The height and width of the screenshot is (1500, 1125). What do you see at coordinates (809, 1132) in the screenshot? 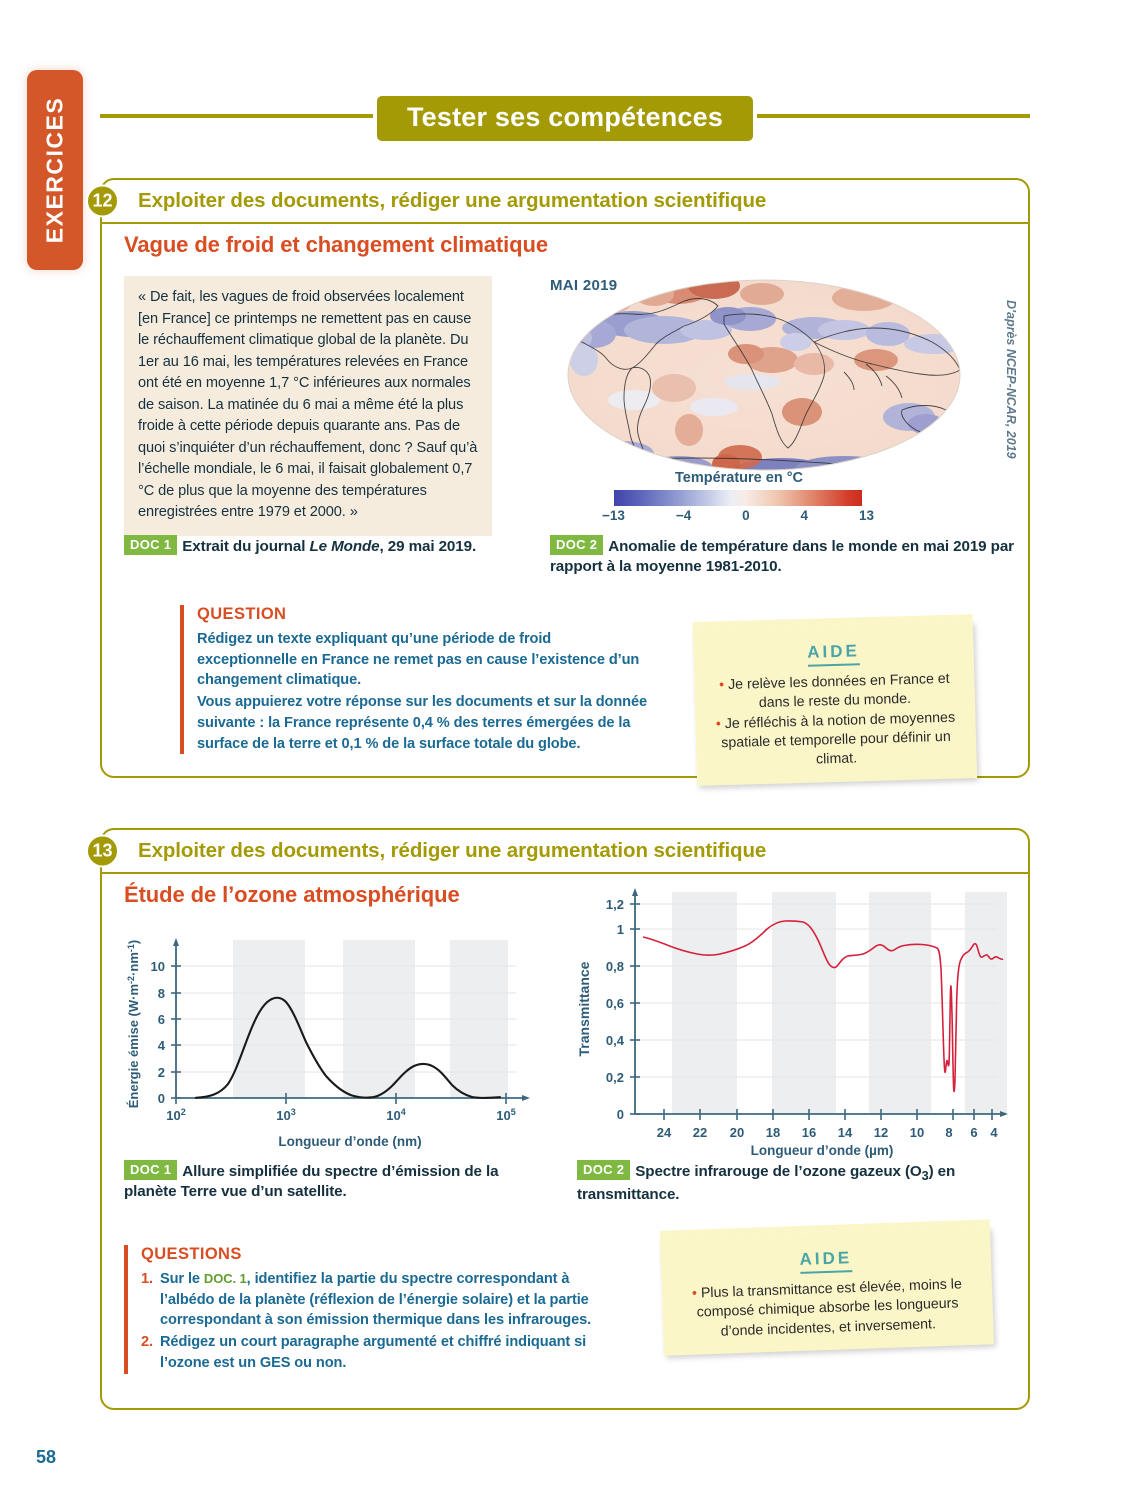
I see `svg-text: 16` at bounding box center [809, 1132].